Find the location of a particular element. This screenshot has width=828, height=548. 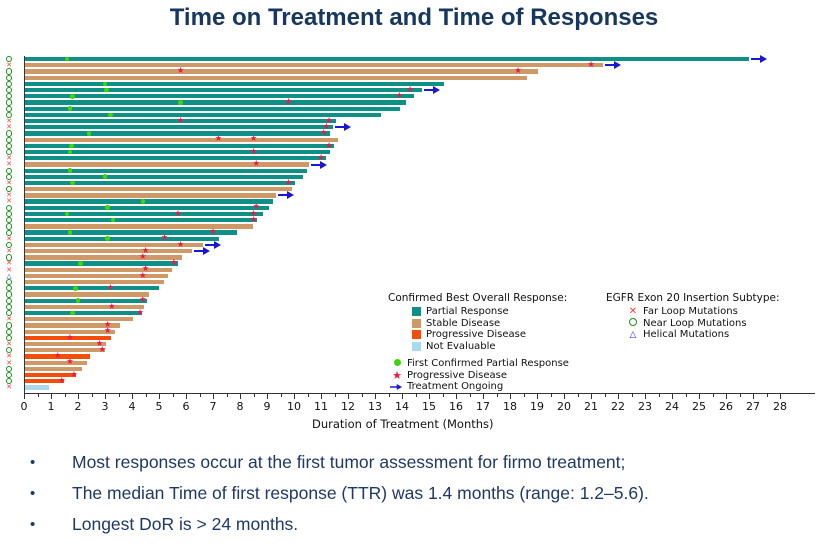

legend-item-label: Stable Disease is located at coordinates (463, 323).